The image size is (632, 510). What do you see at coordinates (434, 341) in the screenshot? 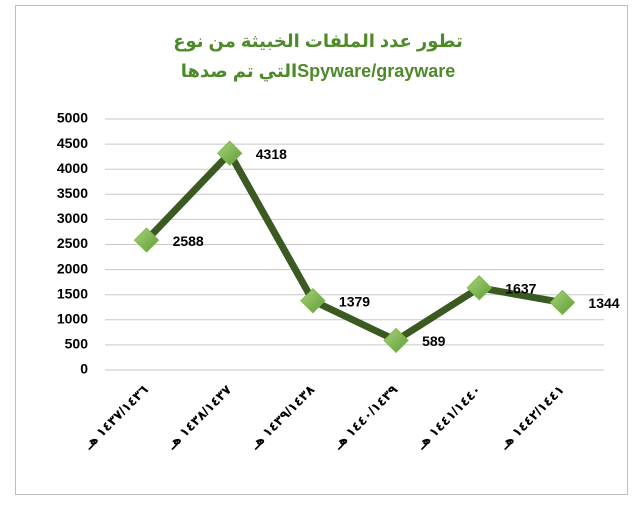
I see `data-label: 589` at bounding box center [434, 341].